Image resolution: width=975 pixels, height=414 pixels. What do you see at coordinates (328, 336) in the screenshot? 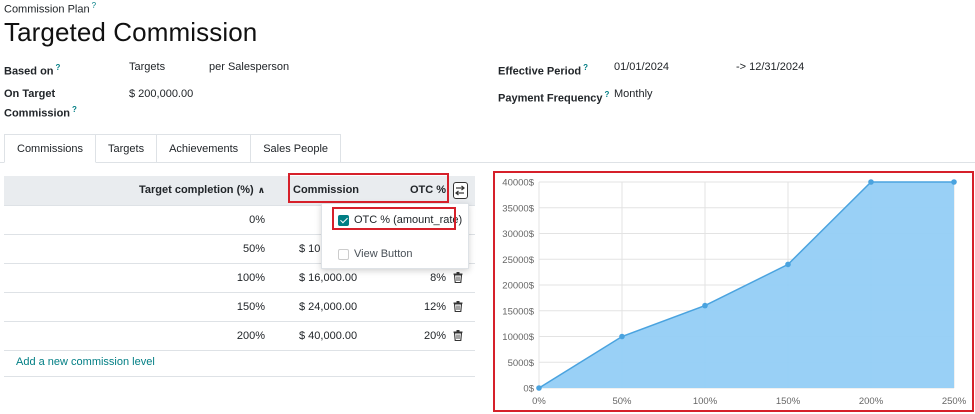
I see `commission-amount-cell: $ 40,000.00` at bounding box center [328, 336].